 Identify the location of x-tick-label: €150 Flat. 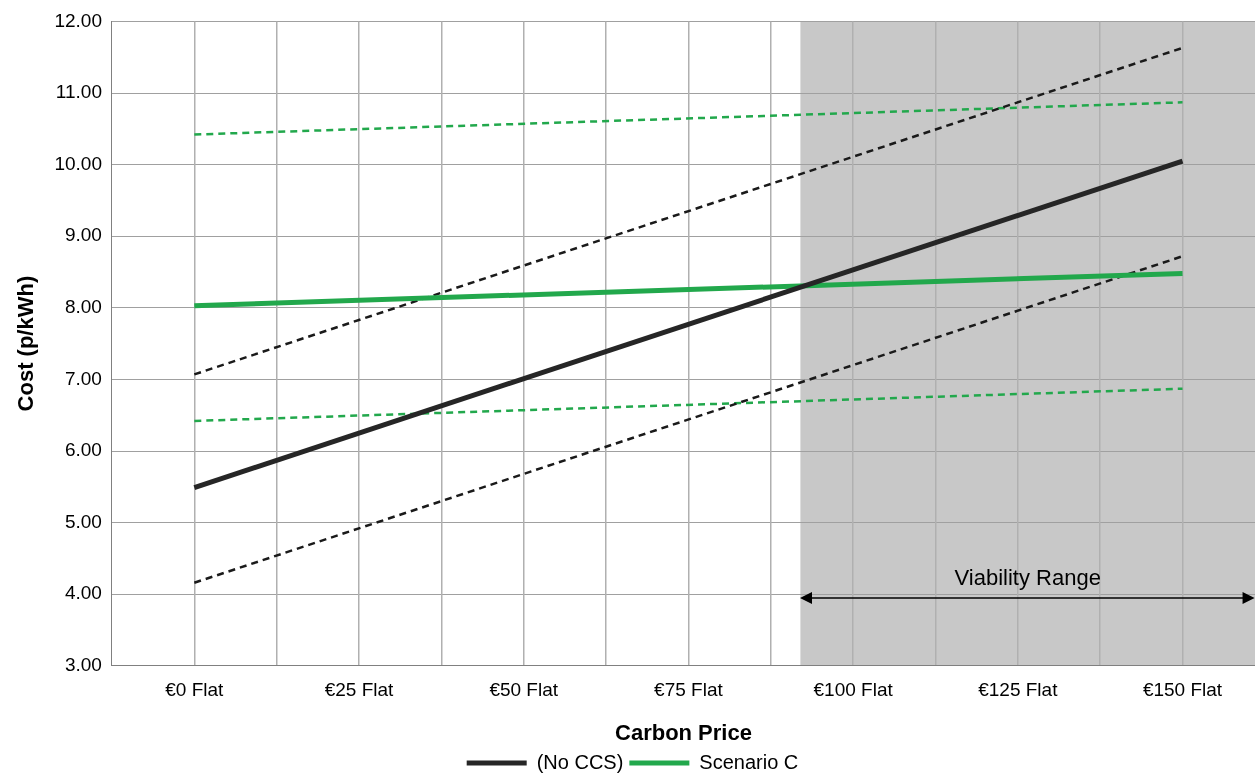
(1182, 690).